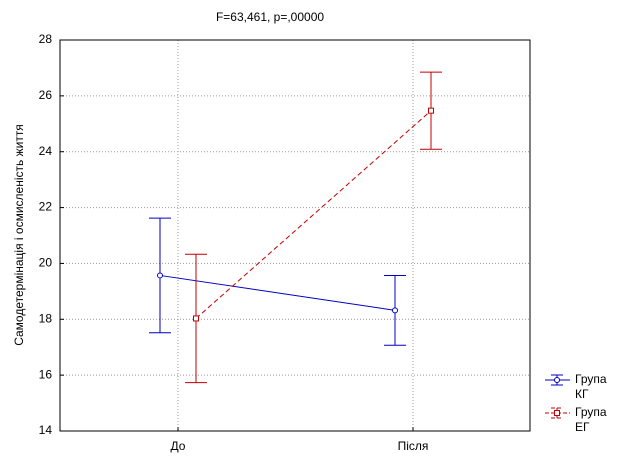  I want to click on legend-label: Група ЕГ, so click(591, 419).